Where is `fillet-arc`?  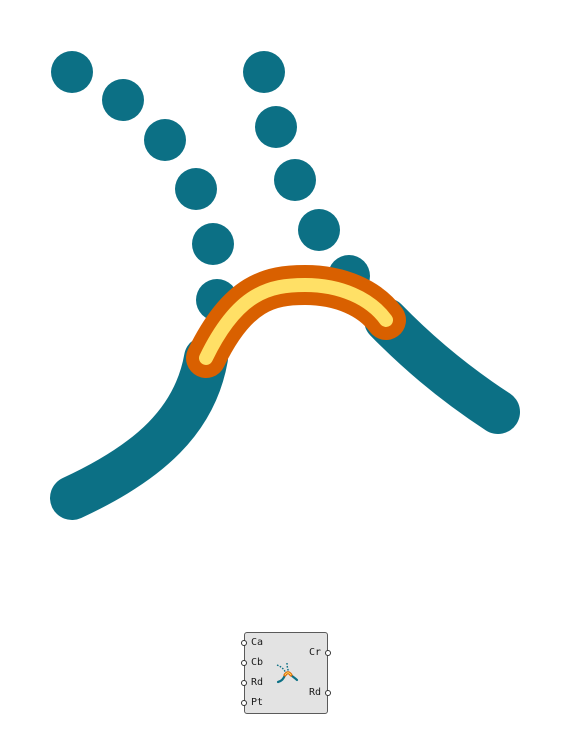
fillet-arc is located at coordinates (296, 321).